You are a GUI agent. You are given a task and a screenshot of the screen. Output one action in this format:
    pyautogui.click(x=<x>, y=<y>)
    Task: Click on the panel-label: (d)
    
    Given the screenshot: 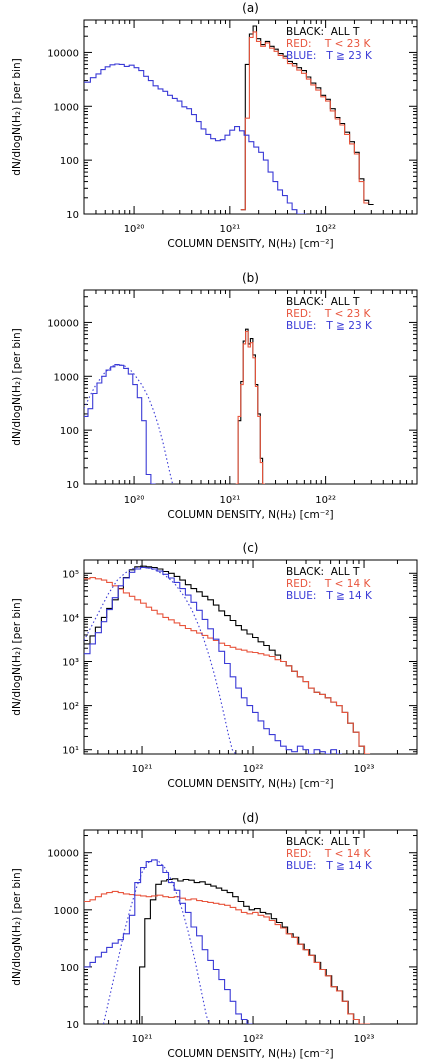 What is the action you would take?
    pyautogui.click(x=250, y=818)
    